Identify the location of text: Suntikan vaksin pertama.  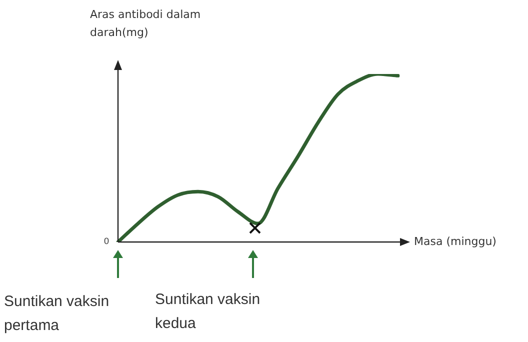
(57, 314).